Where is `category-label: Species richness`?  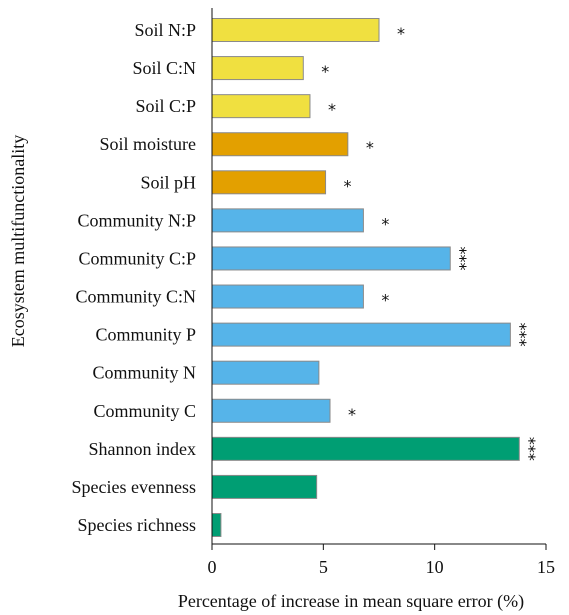 category-label: Species richness is located at coordinates (137, 525).